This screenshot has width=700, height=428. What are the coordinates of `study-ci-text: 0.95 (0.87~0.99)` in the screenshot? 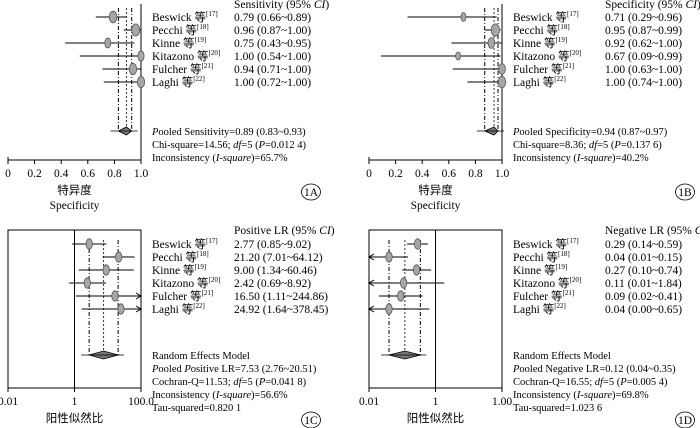 It's located at (643, 31).